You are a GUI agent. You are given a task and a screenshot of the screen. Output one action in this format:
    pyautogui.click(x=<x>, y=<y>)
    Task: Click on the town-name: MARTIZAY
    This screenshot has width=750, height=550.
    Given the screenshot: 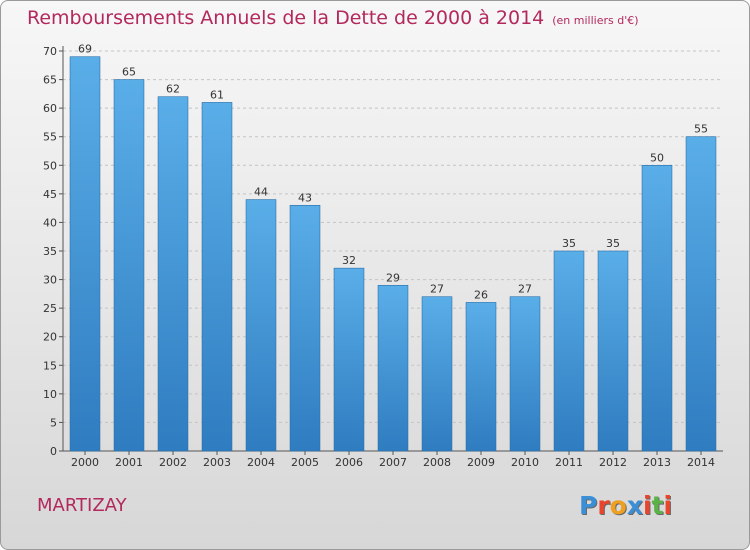 What is the action you would take?
    pyautogui.click(x=82, y=505)
    